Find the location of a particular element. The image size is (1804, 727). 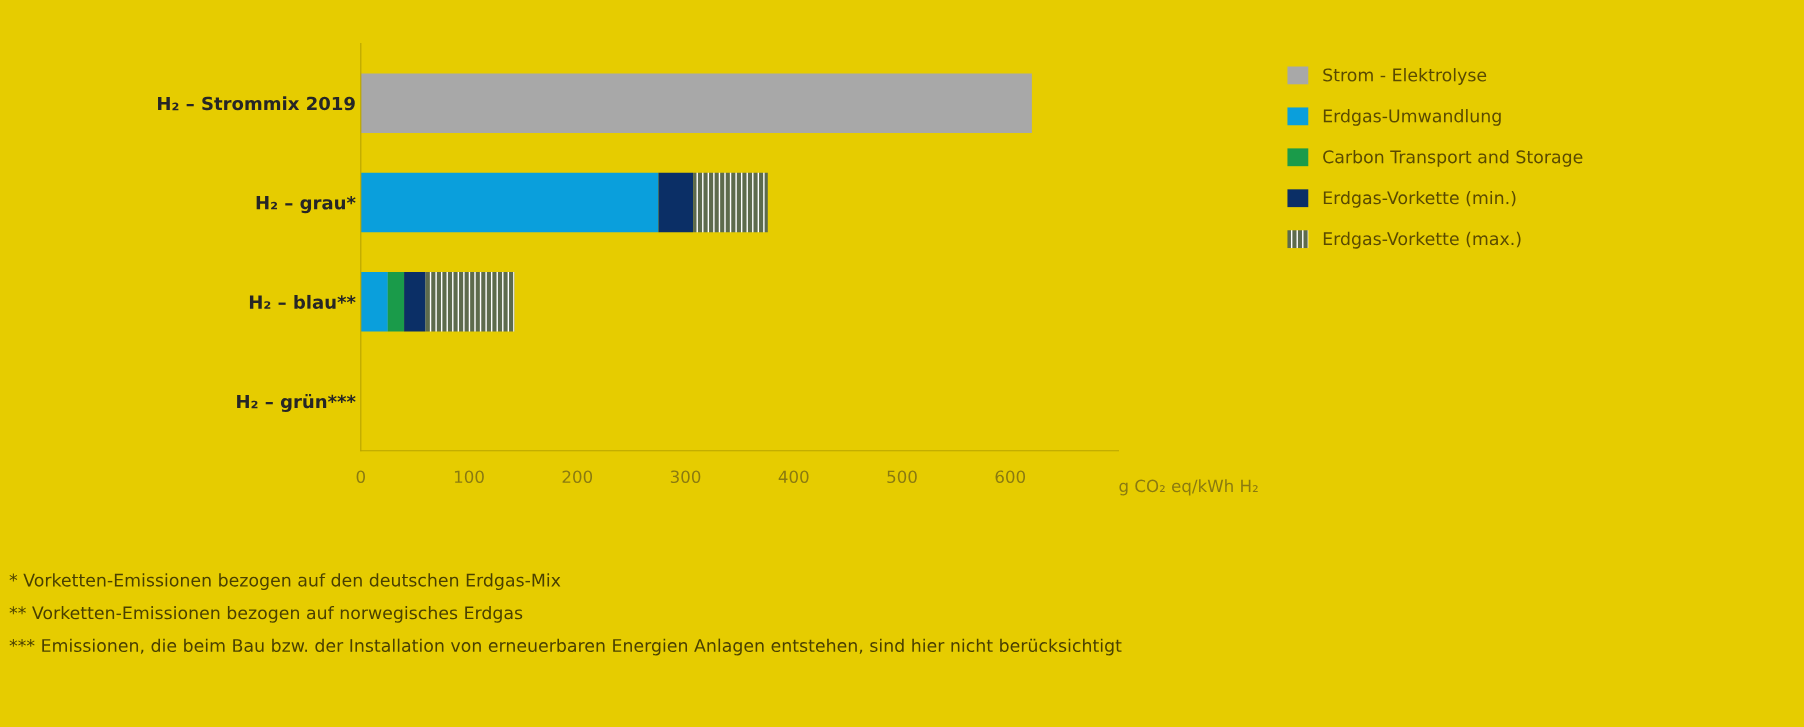

legend-label: Erdgas-Vorkette (min.) is located at coordinates (1419, 199).